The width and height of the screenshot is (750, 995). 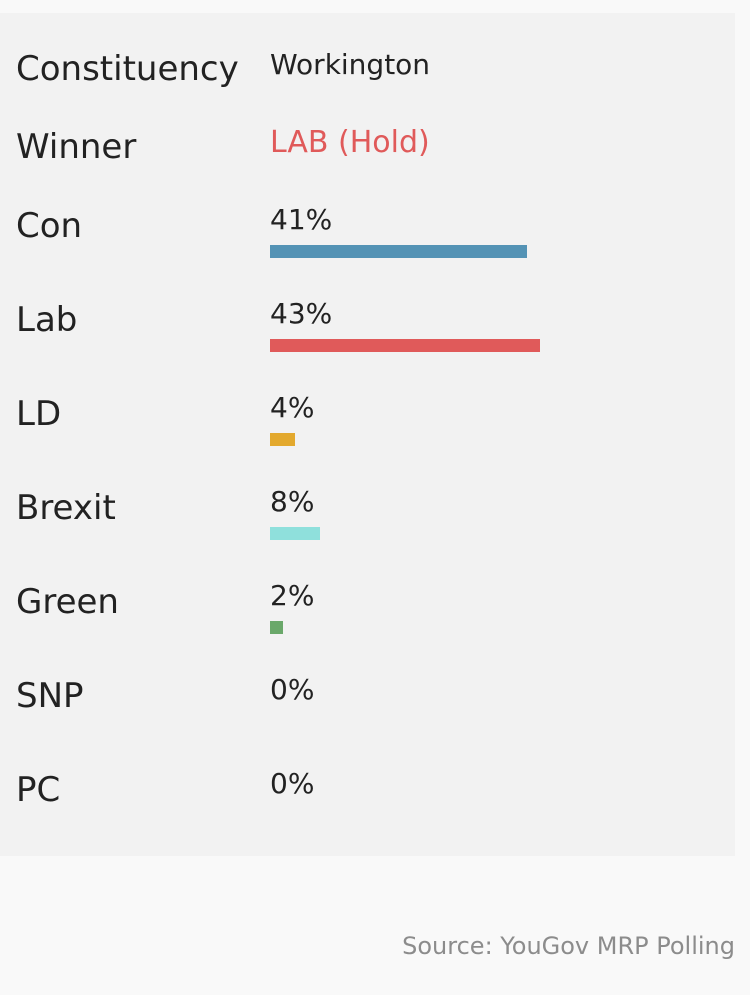 What do you see at coordinates (568, 946) in the screenshot?
I see `source-note: Source: YouGov MRP Polling` at bounding box center [568, 946].